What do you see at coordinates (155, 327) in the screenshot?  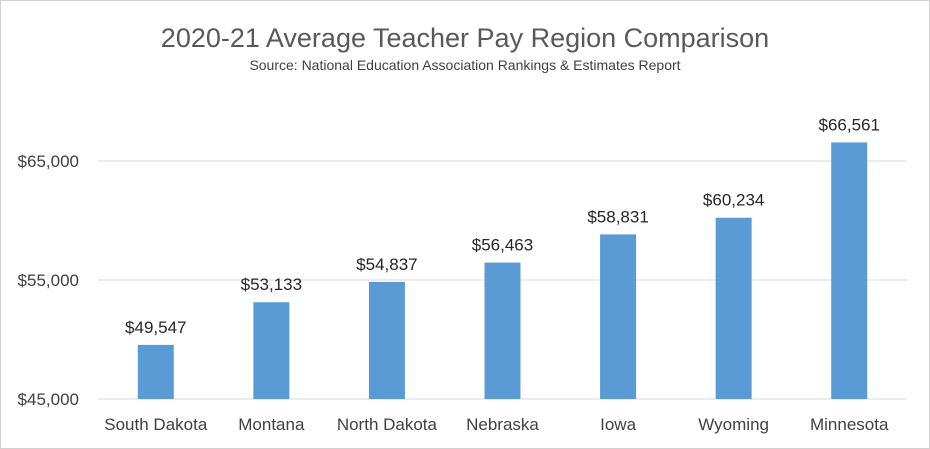 I see `data-label: $49,547` at bounding box center [155, 327].